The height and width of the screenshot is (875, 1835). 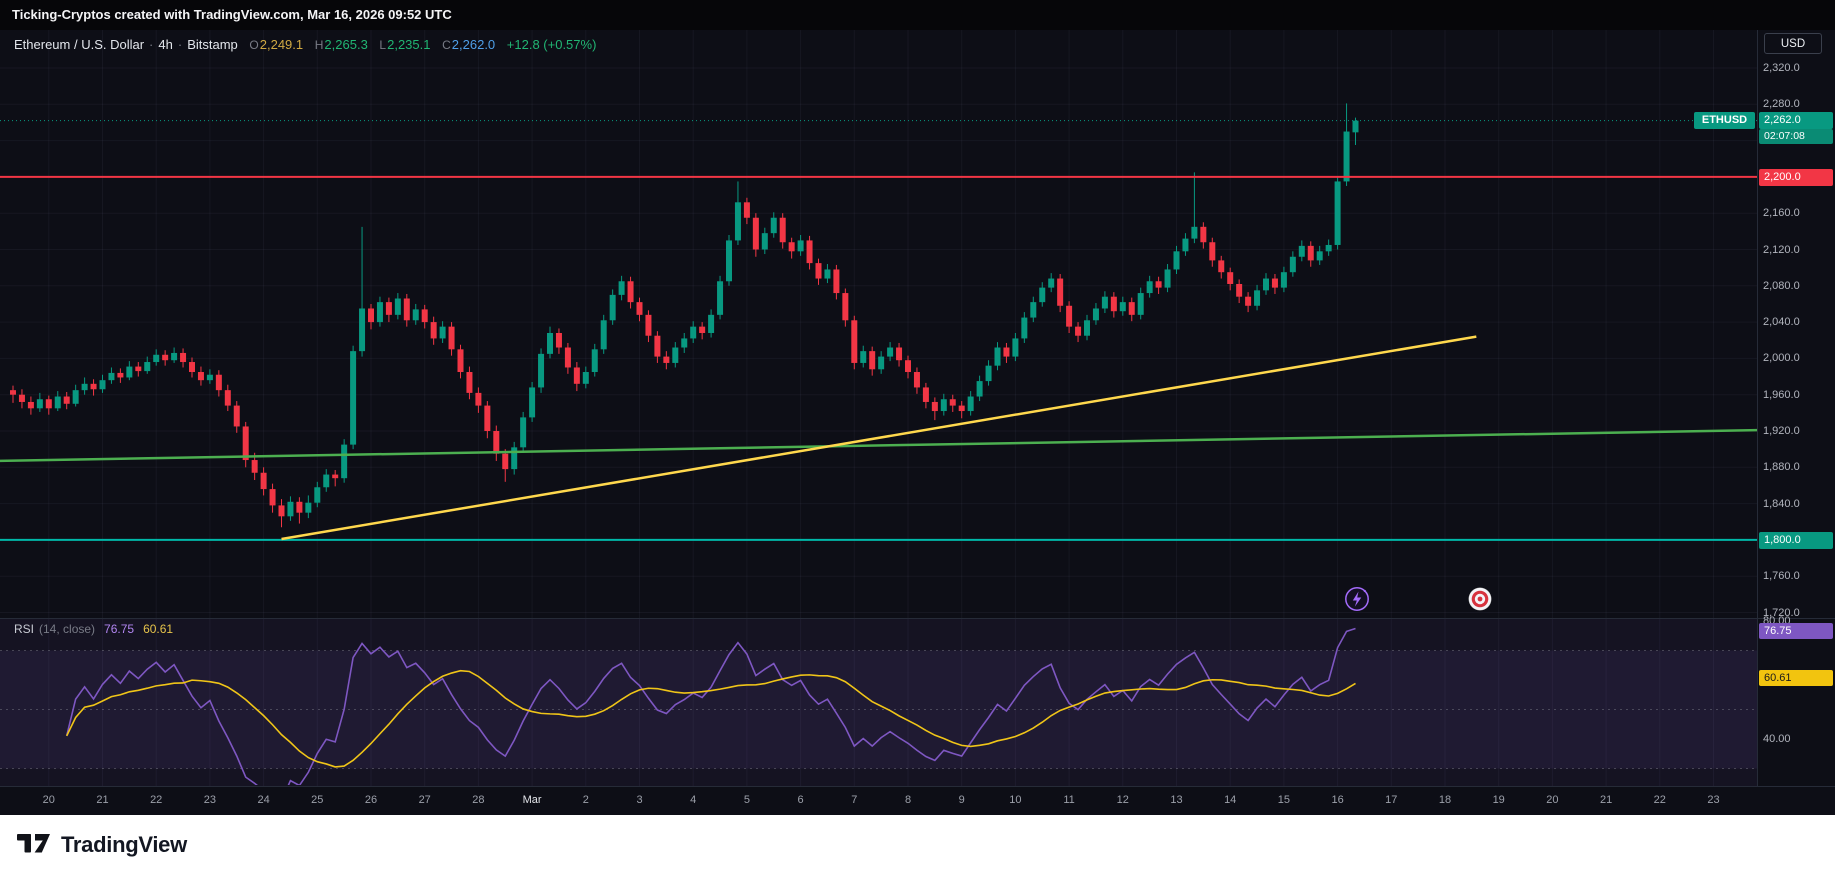 What do you see at coordinates (1230, 800) in the screenshot?
I see `time-axis-label: 14` at bounding box center [1230, 800].